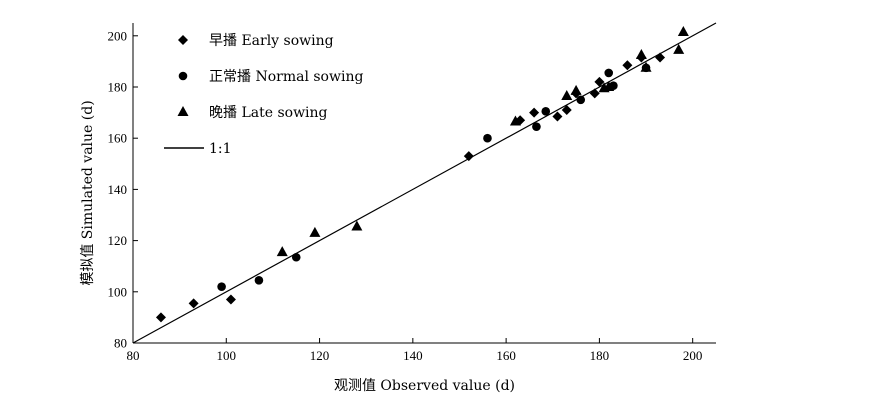  What do you see at coordinates (424, 386) in the screenshot?
I see `x-axis-title: 观测值 Observed value (d)` at bounding box center [424, 386].